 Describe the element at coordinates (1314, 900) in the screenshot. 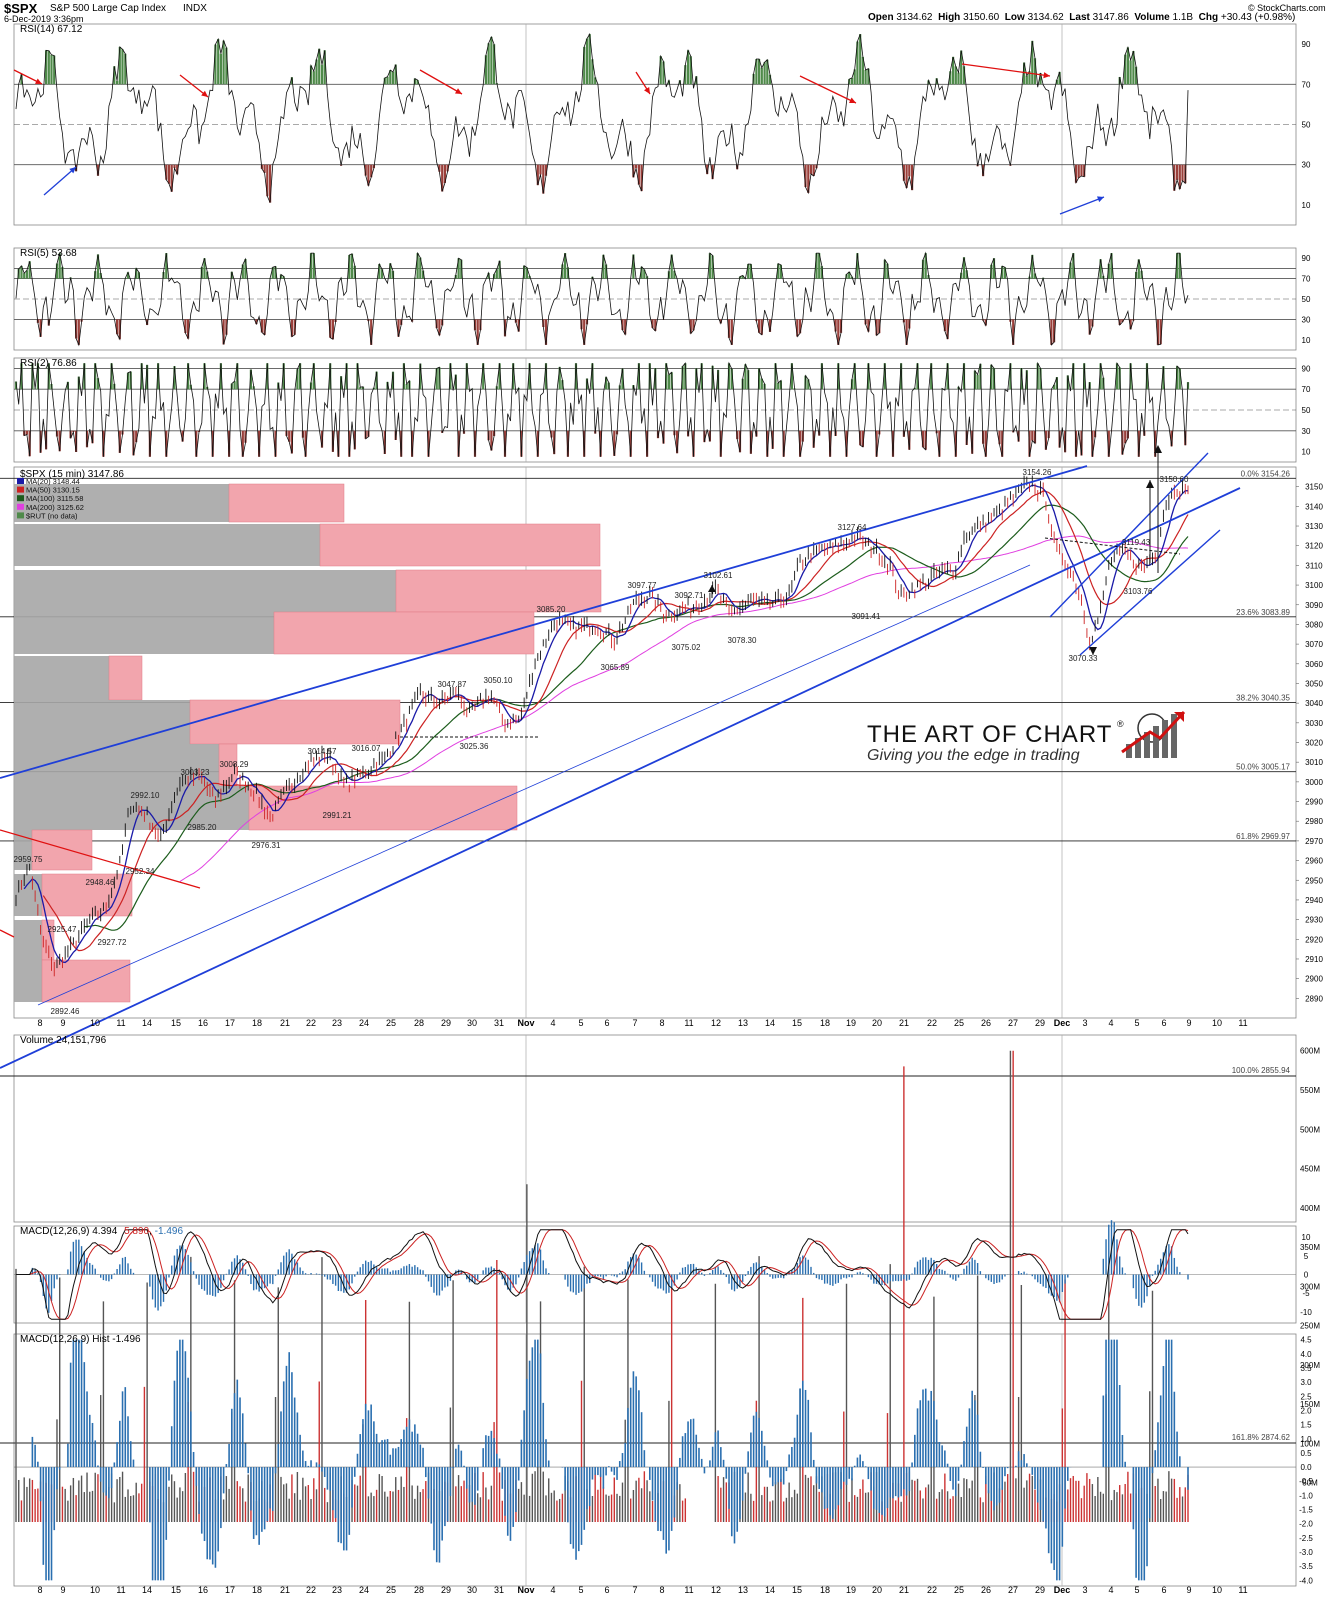

I see `price-y-tick: 2940` at that location.